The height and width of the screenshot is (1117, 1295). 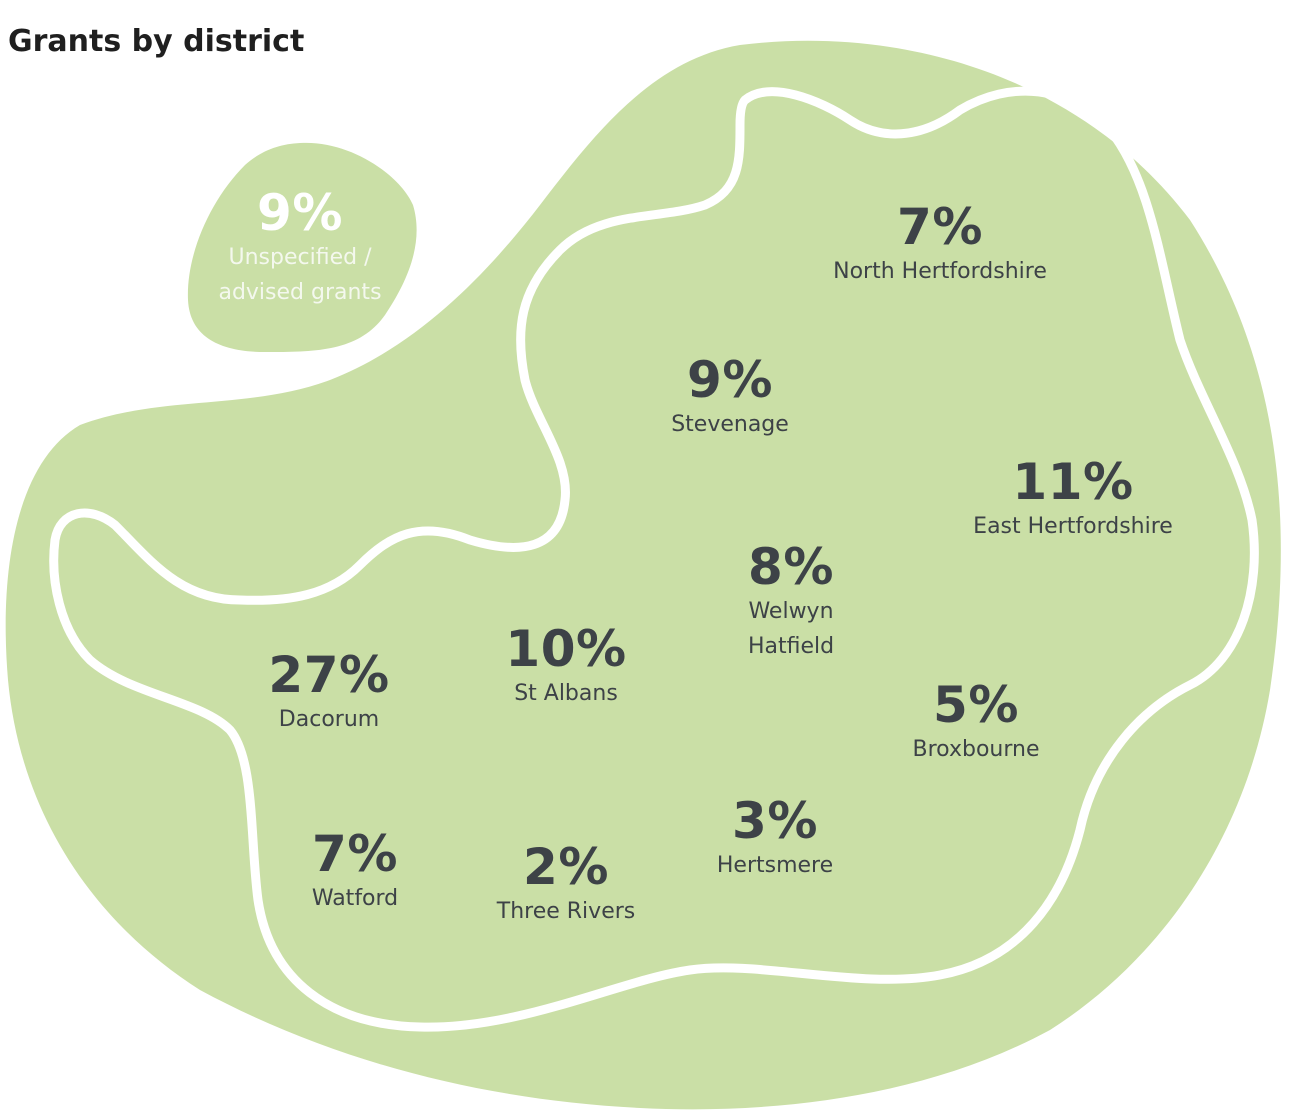 I want to click on district-name: Watford, so click(x=355, y=898).